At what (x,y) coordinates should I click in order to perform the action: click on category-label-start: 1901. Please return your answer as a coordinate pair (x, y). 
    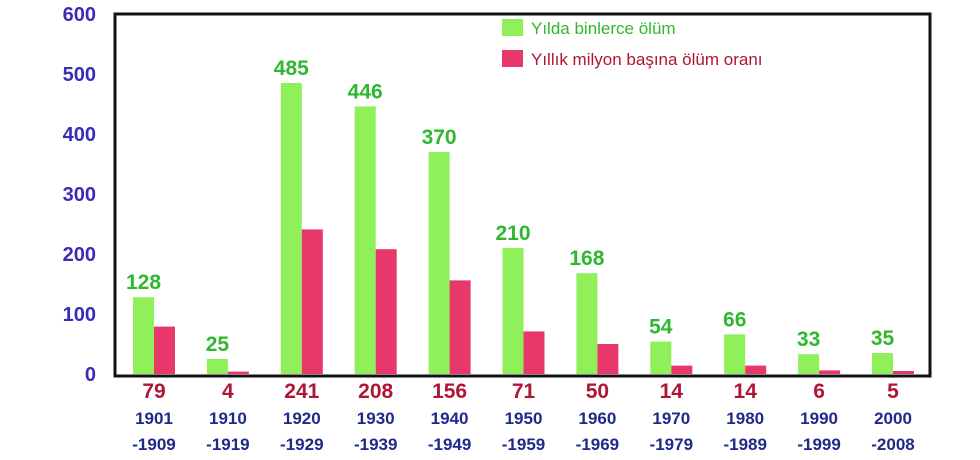
    Looking at the image, I should click on (154, 418).